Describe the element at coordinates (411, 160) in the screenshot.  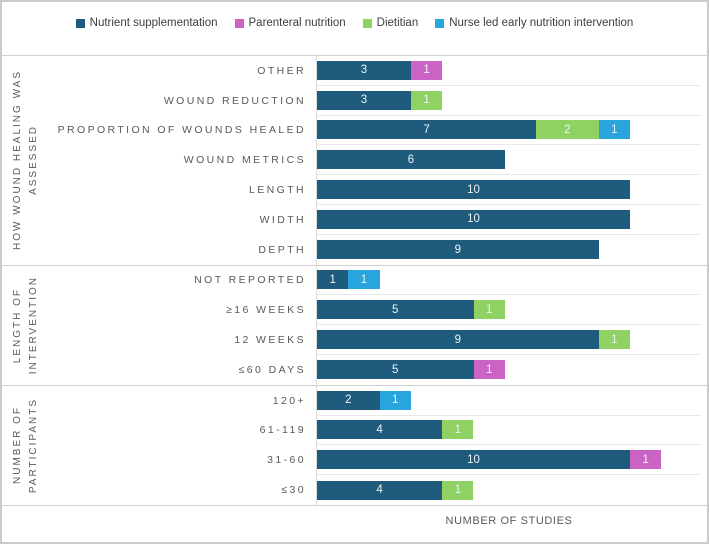
I see `bar-segment-nutrient-supplementation: 6` at that location.